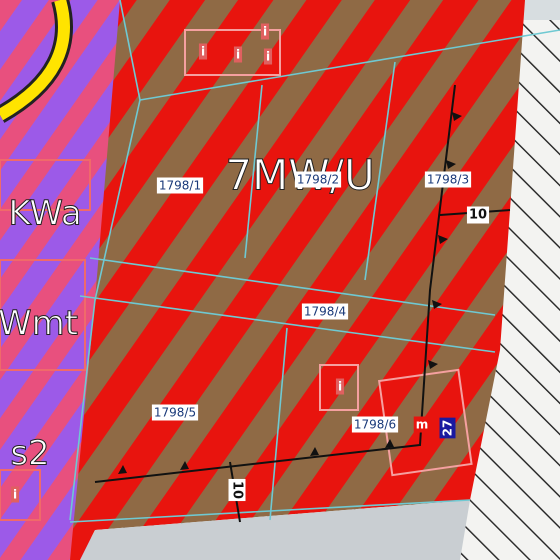 The height and width of the screenshot is (560, 560). I want to click on marker-label-group: m, so click(422, 424).